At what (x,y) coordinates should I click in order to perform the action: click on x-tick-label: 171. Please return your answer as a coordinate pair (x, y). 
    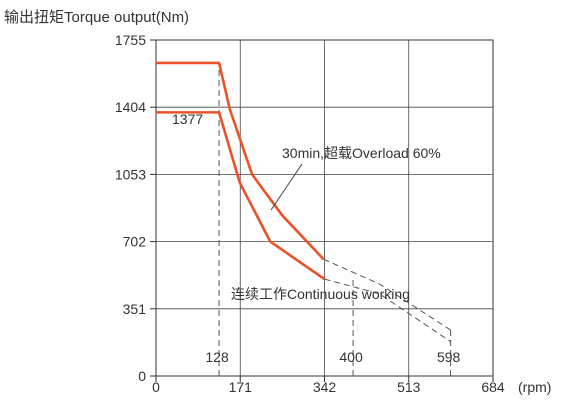
    Looking at the image, I should click on (241, 387).